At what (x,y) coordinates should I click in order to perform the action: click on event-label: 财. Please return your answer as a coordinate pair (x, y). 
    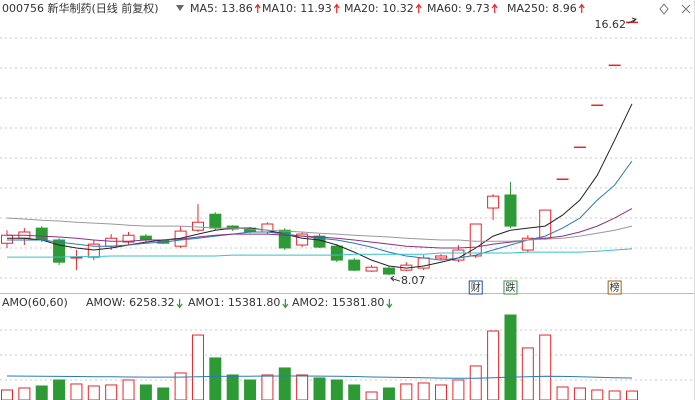
    Looking at the image, I should click on (476, 287).